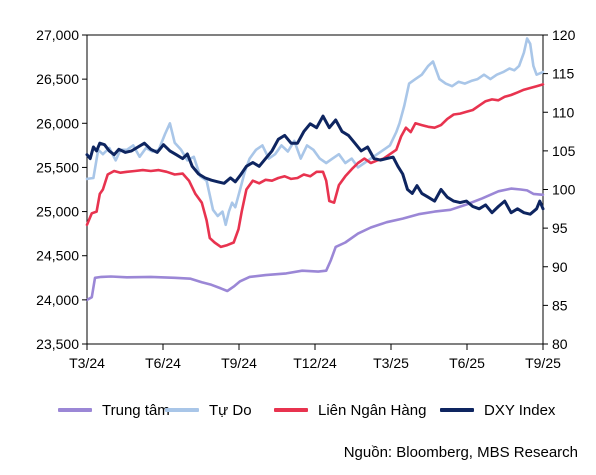 This screenshot has height=475, width=596. I want to click on y-left-tick-label: 24,000, so click(57, 300).